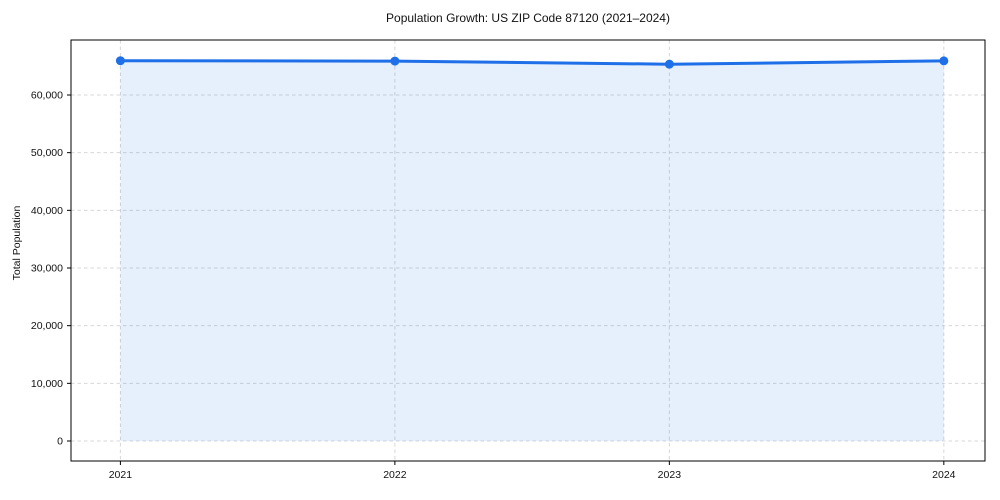 The height and width of the screenshot is (500, 1000). Describe the element at coordinates (944, 475) in the screenshot. I see `x-tick-label: 2024` at that location.